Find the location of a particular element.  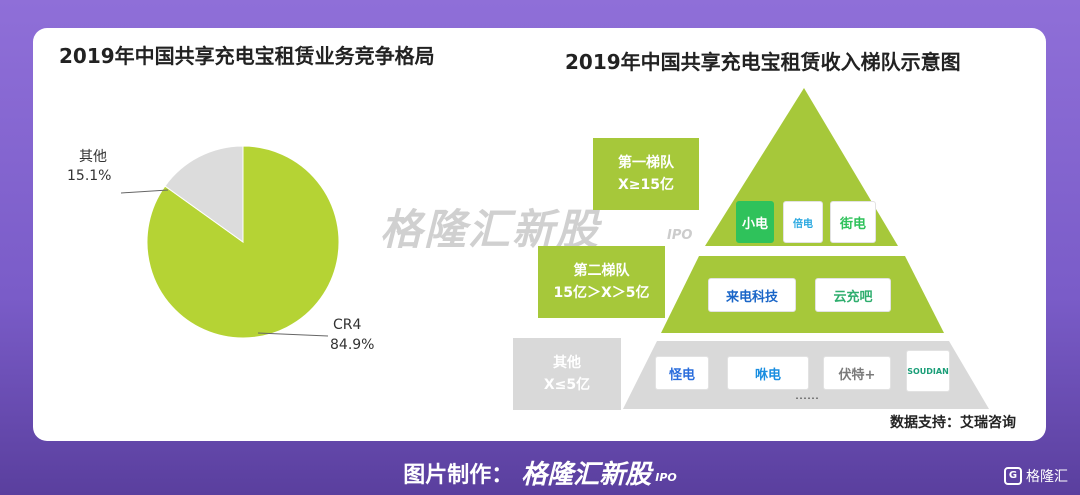

pie-label-other-name: 其他 is located at coordinates (93, 157).